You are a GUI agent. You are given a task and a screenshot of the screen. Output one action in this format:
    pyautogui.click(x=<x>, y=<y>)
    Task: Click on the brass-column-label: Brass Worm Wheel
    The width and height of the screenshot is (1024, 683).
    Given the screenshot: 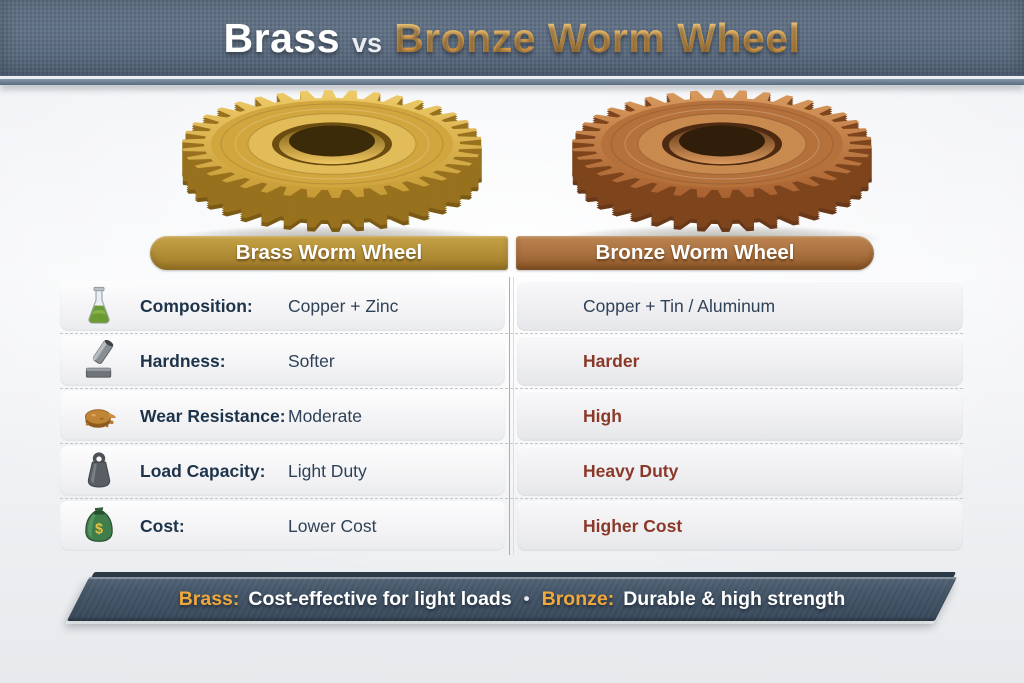 What is the action you would take?
    pyautogui.click(x=329, y=252)
    